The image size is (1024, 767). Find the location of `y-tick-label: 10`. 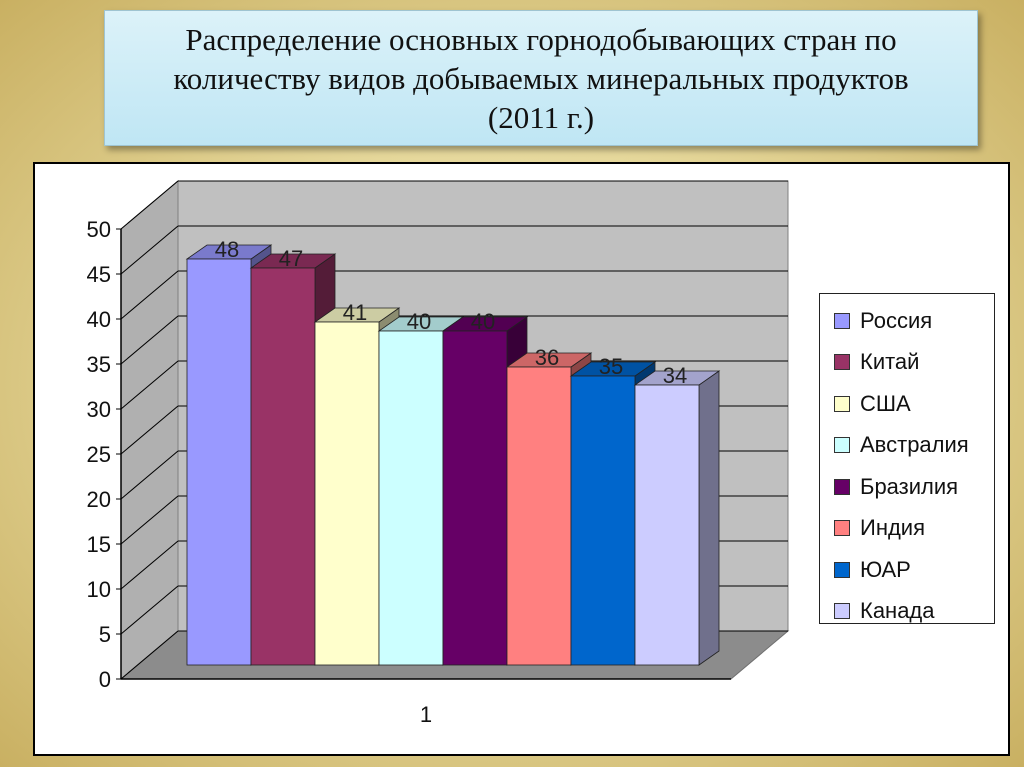

y-tick-label: 10 is located at coordinates (99, 589).